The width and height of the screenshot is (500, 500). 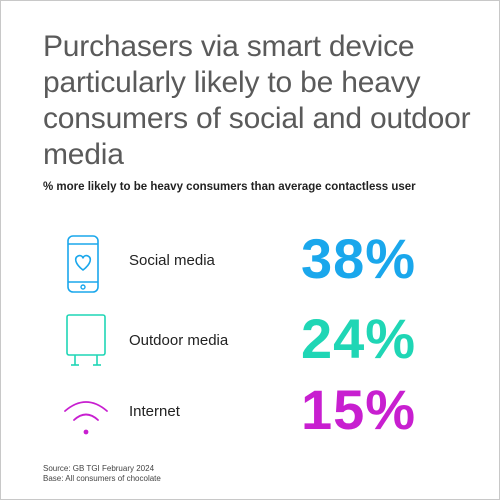 What do you see at coordinates (86, 418) in the screenshot?
I see `wifi-icon` at bounding box center [86, 418].